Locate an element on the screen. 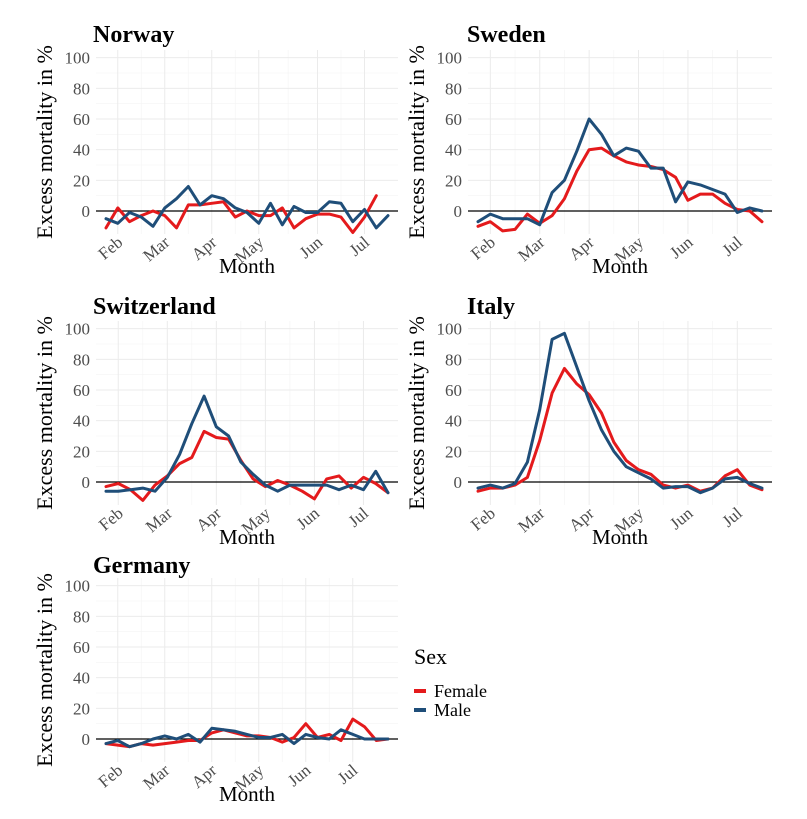  panel-title: Switzerland is located at coordinates (154, 307).